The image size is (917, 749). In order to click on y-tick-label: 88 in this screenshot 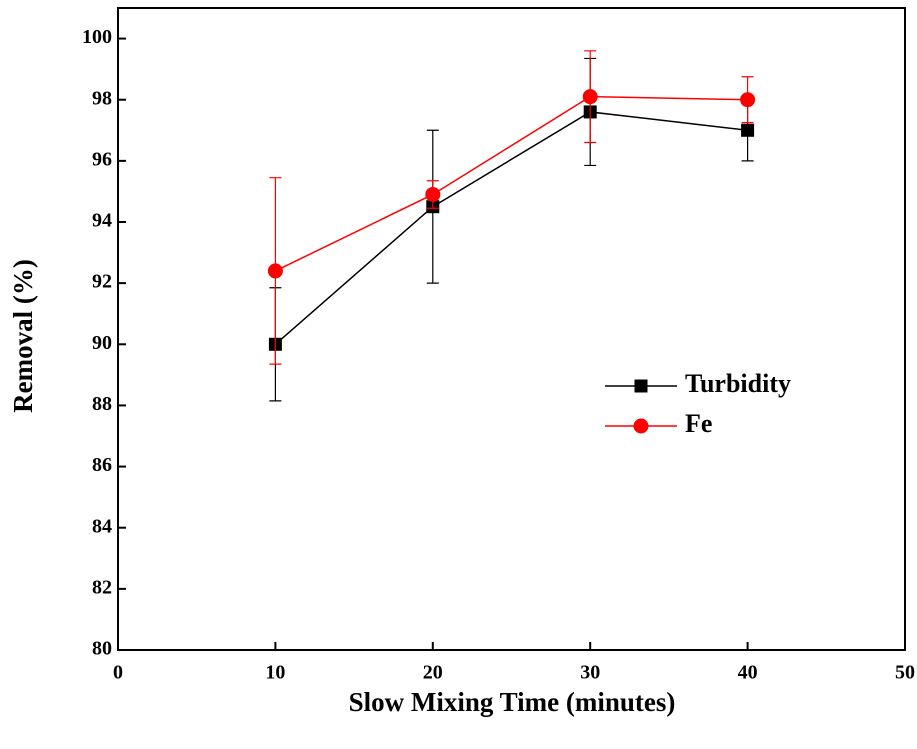, I will do `click(102, 404)`.